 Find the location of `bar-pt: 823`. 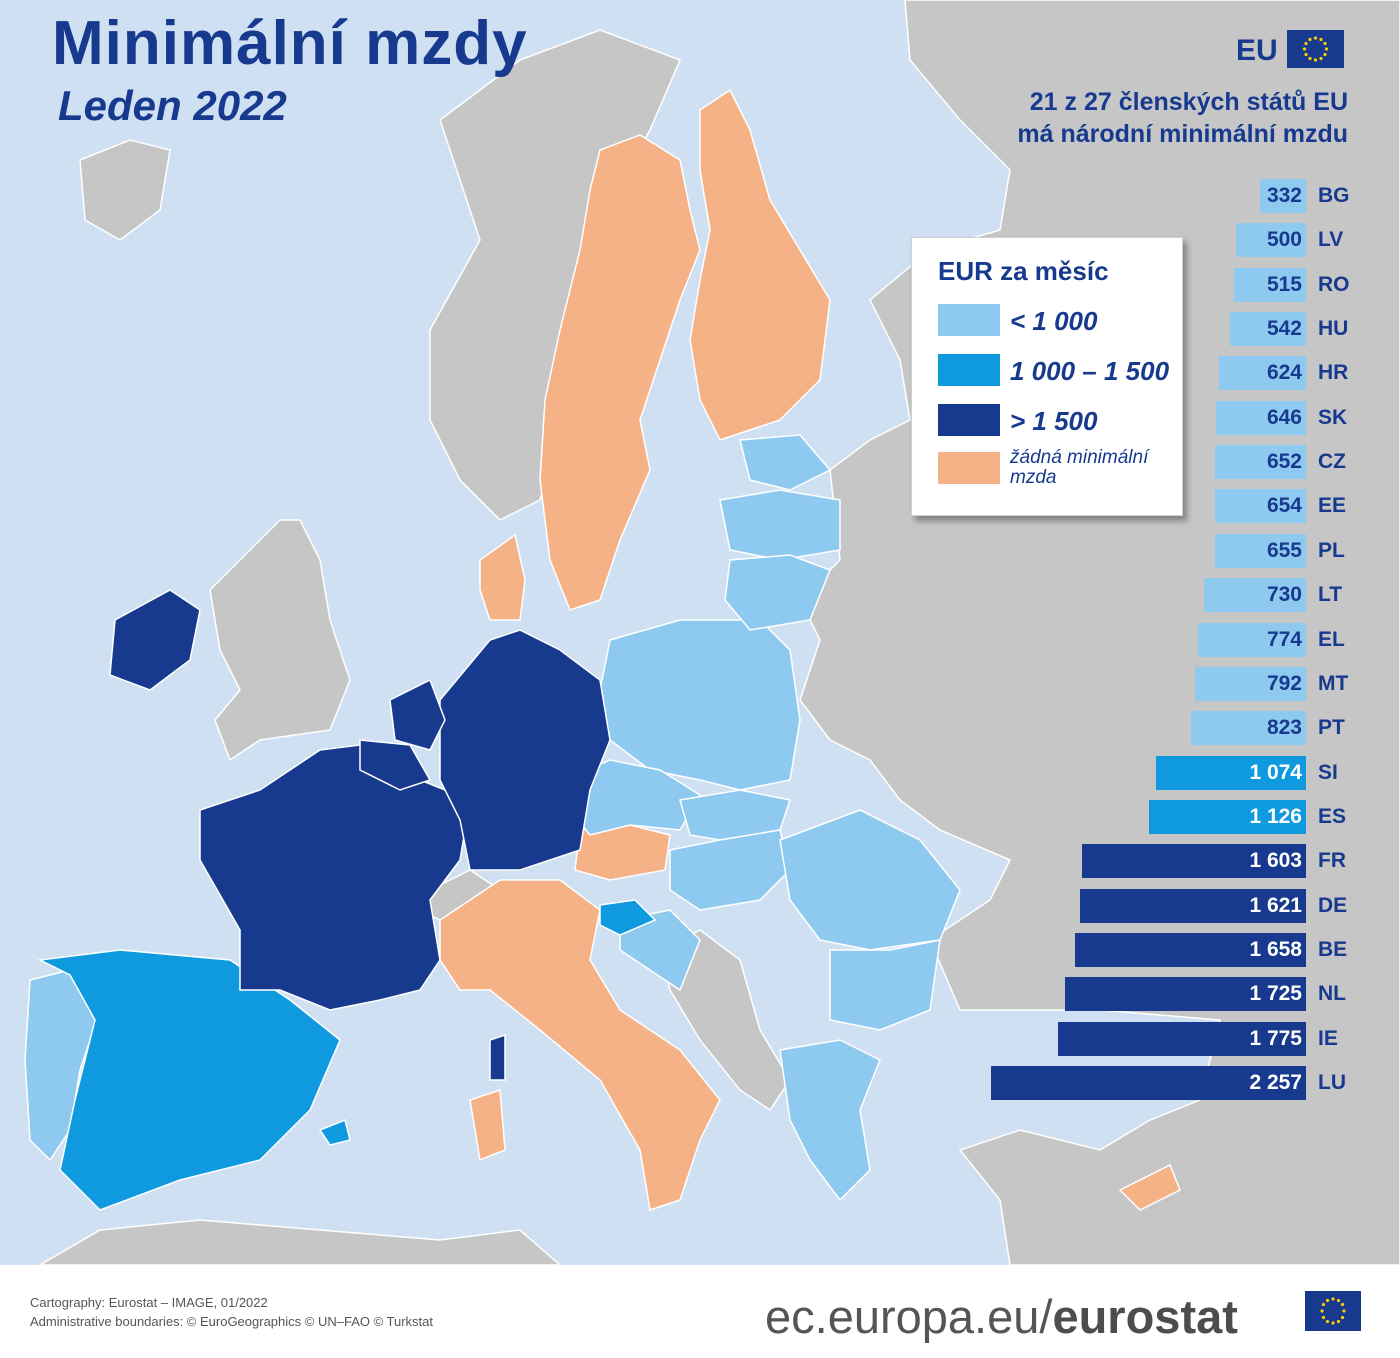

bar-pt: 823 is located at coordinates (1248, 728).